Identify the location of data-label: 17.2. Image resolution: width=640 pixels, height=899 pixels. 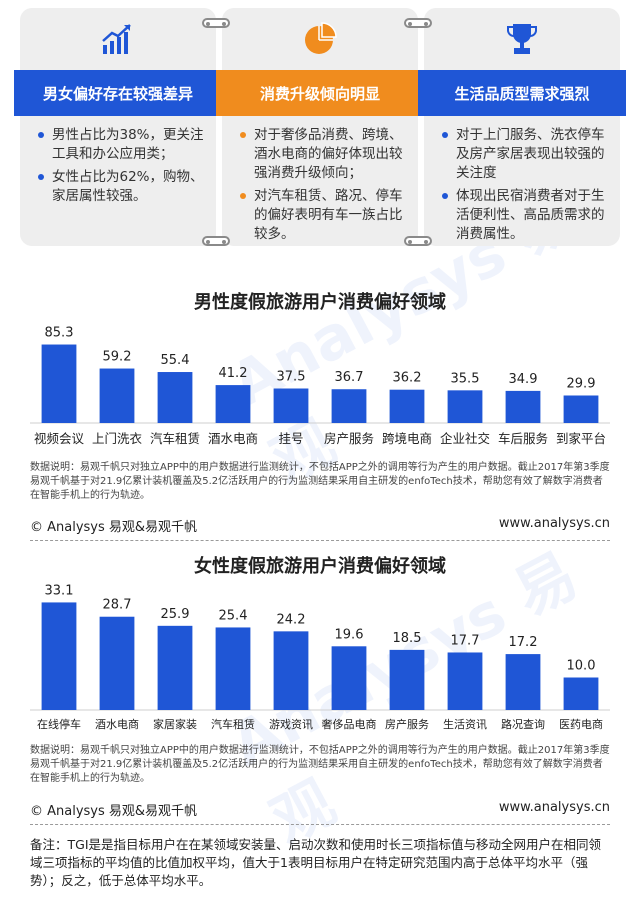
(523, 642).